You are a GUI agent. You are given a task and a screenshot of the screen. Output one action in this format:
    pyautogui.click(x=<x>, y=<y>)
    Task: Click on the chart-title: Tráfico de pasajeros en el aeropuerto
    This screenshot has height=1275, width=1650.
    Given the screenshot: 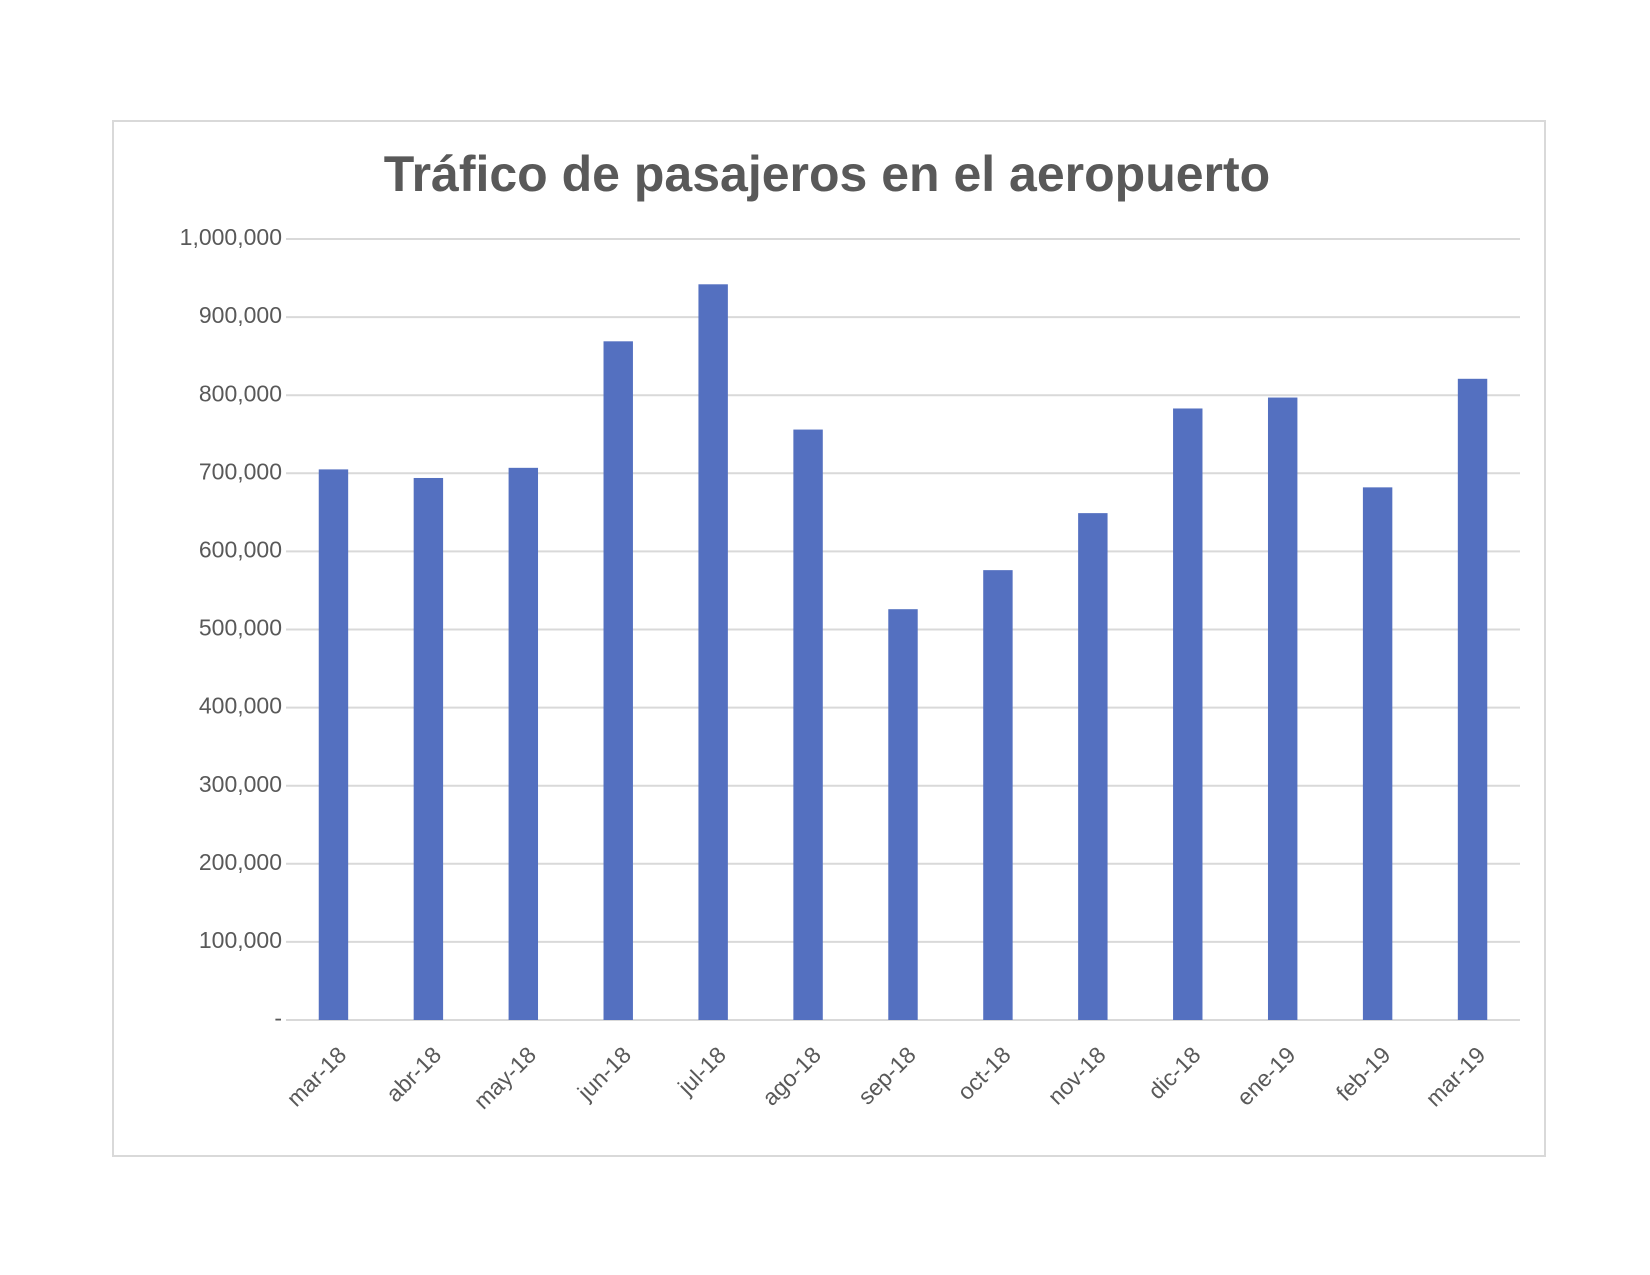 What is the action you would take?
    pyautogui.click(x=827, y=174)
    